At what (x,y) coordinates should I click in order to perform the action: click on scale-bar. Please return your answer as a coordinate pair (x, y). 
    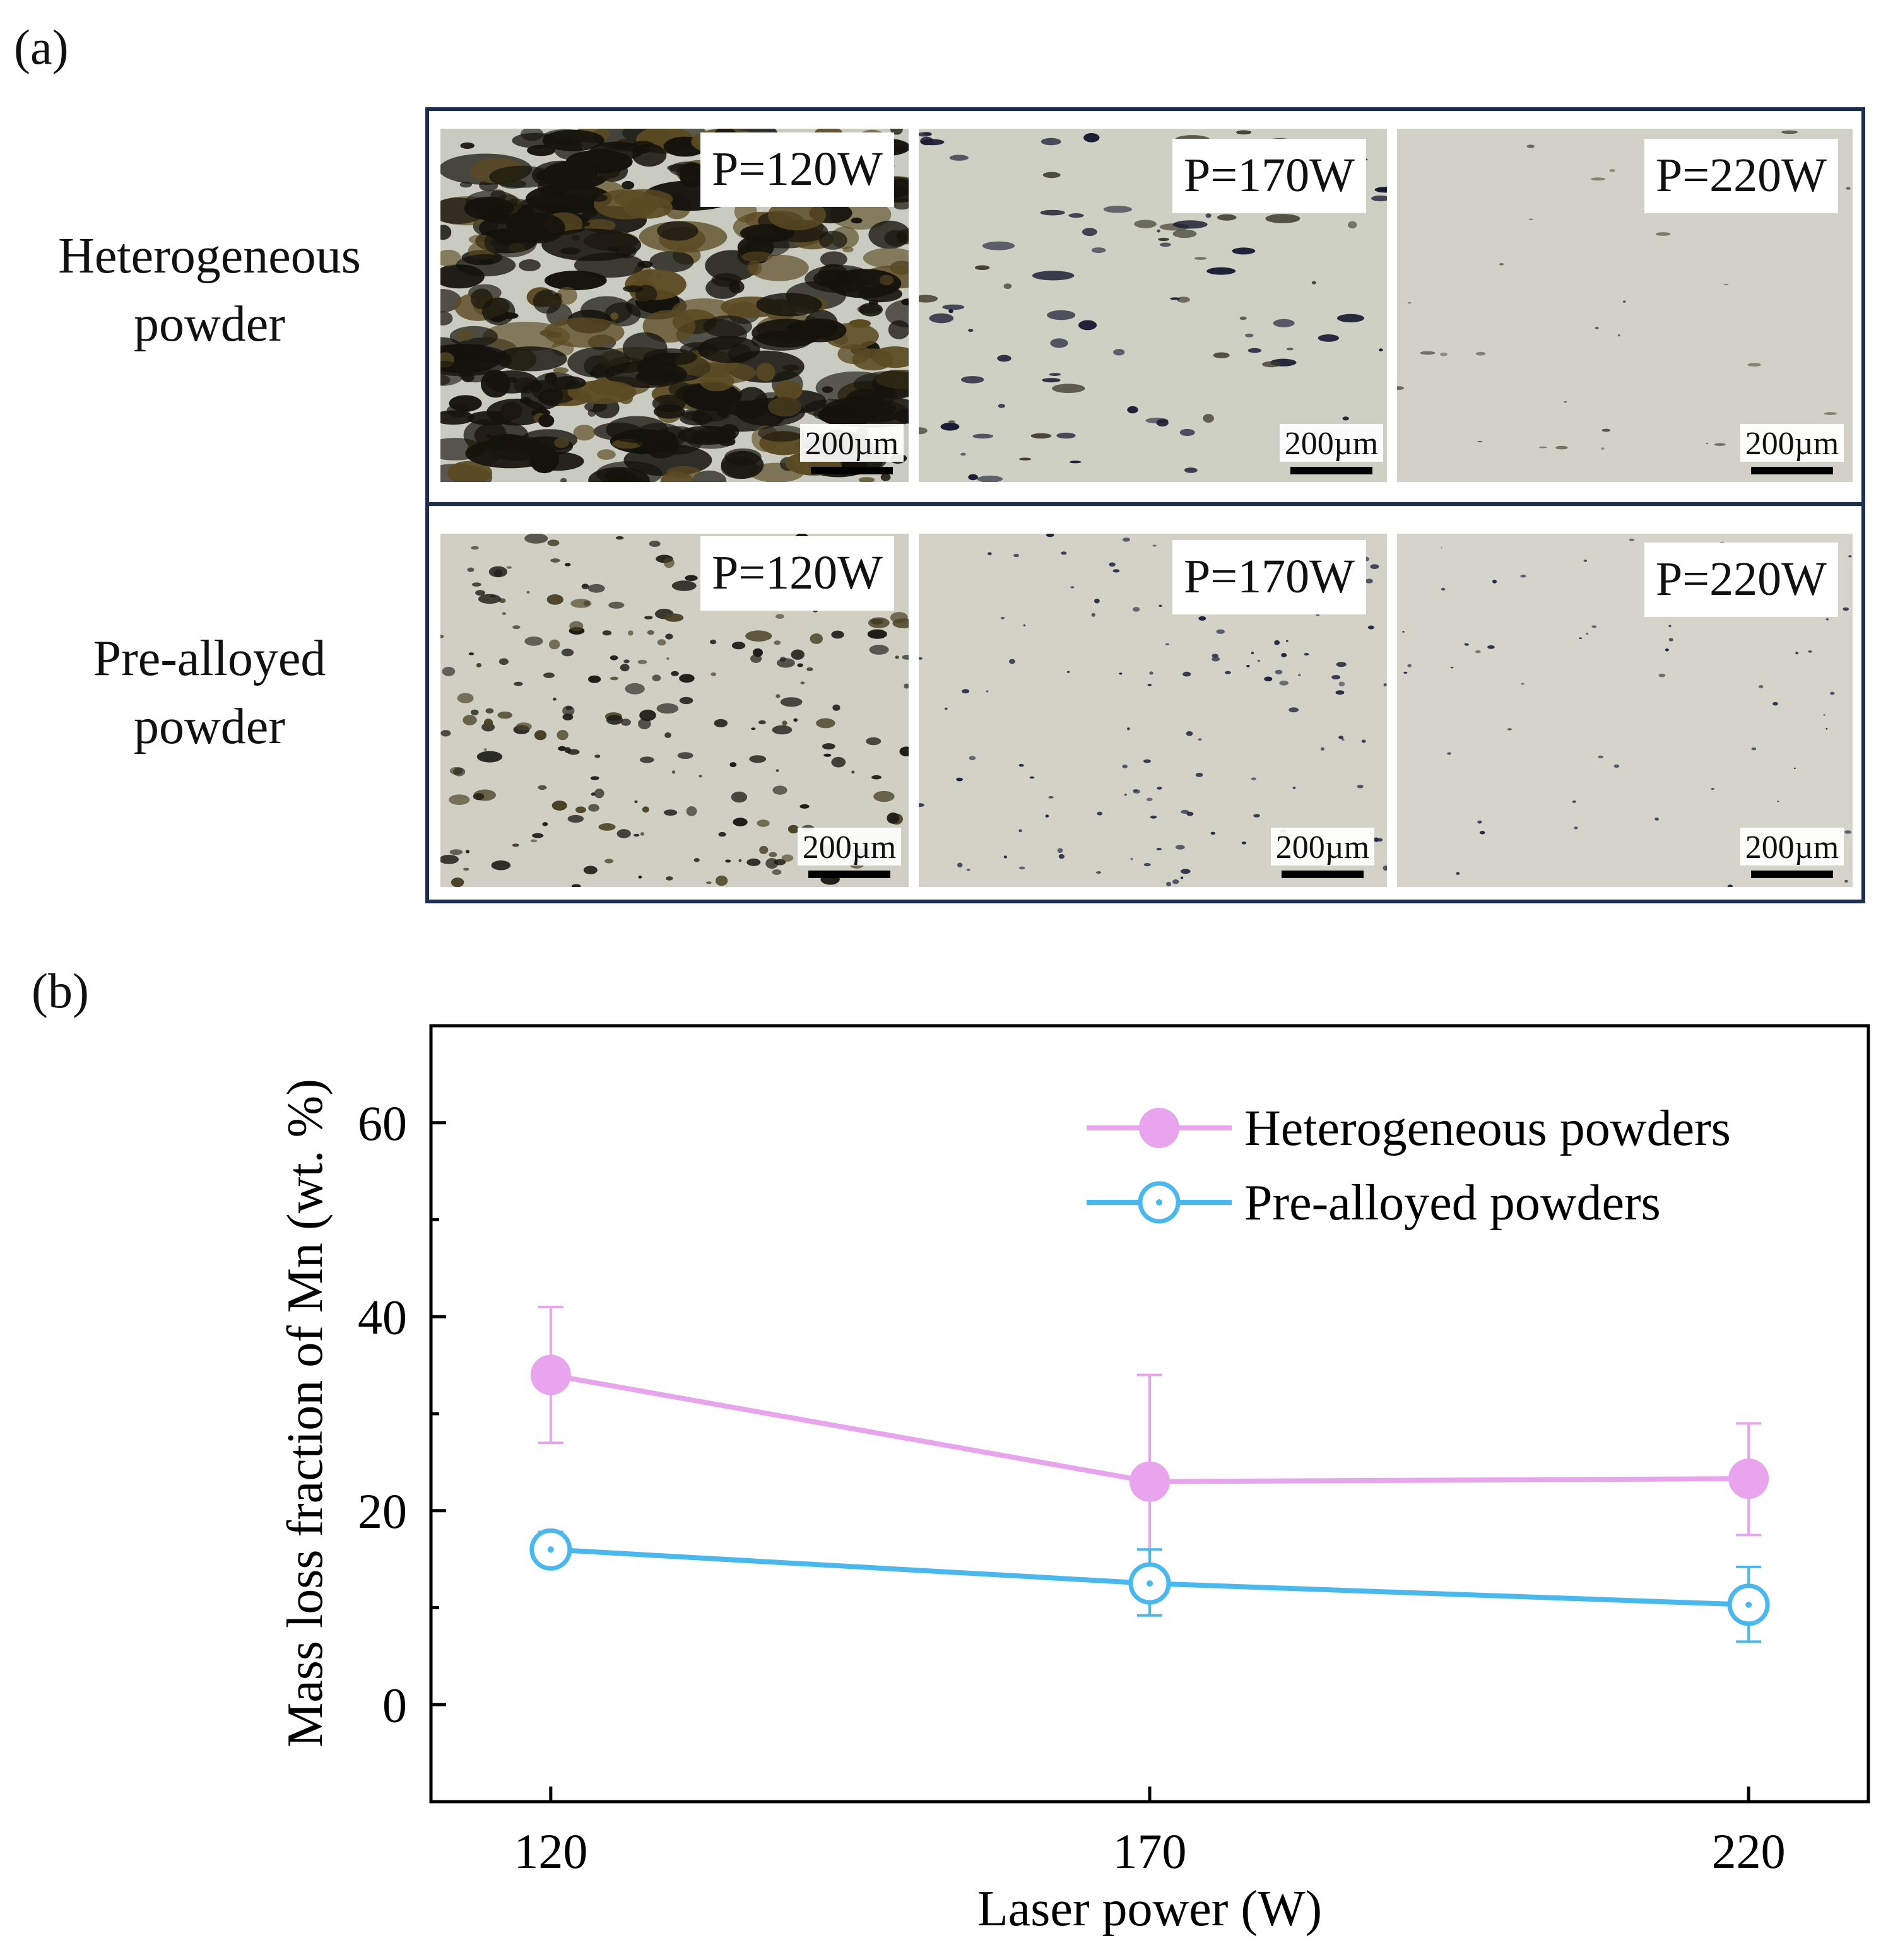
    Looking at the image, I should click on (1792, 875).